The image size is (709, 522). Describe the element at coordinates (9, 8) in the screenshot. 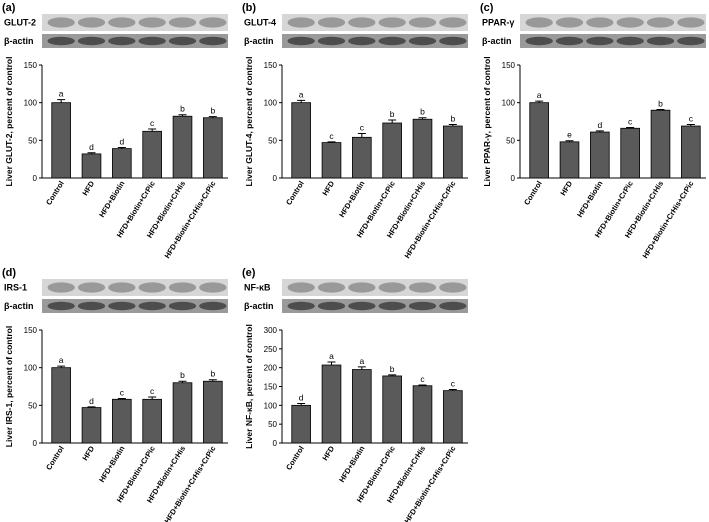

I see `panel-label: (a)` at that location.